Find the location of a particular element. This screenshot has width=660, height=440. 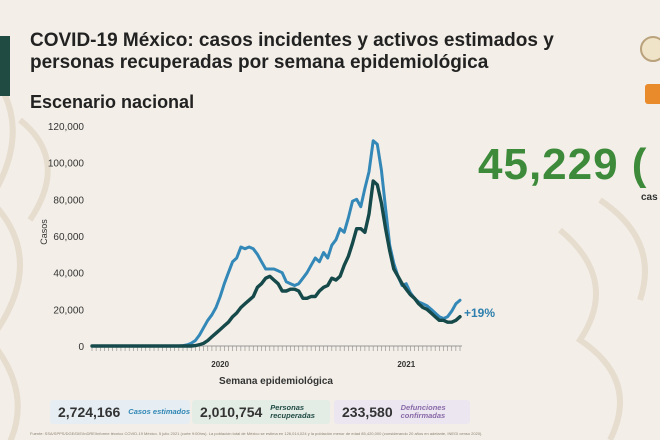

stat-deaths: 233,580 Defunciones confirmadas is located at coordinates (402, 412).